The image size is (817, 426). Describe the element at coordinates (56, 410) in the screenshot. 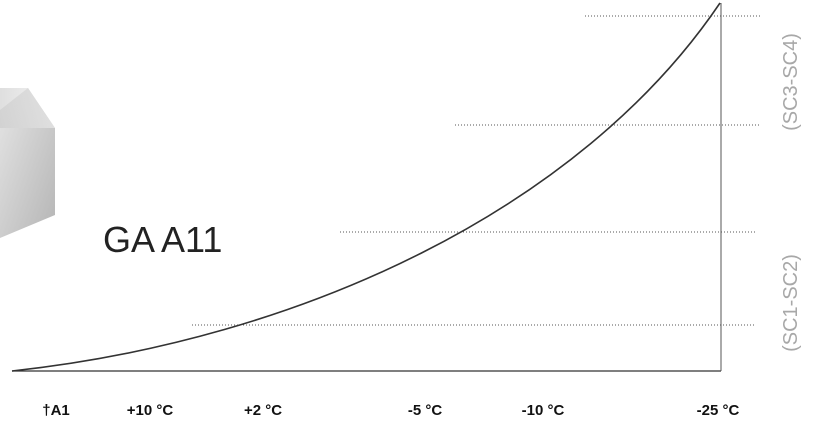

I see `scale-label: †A1` at that location.